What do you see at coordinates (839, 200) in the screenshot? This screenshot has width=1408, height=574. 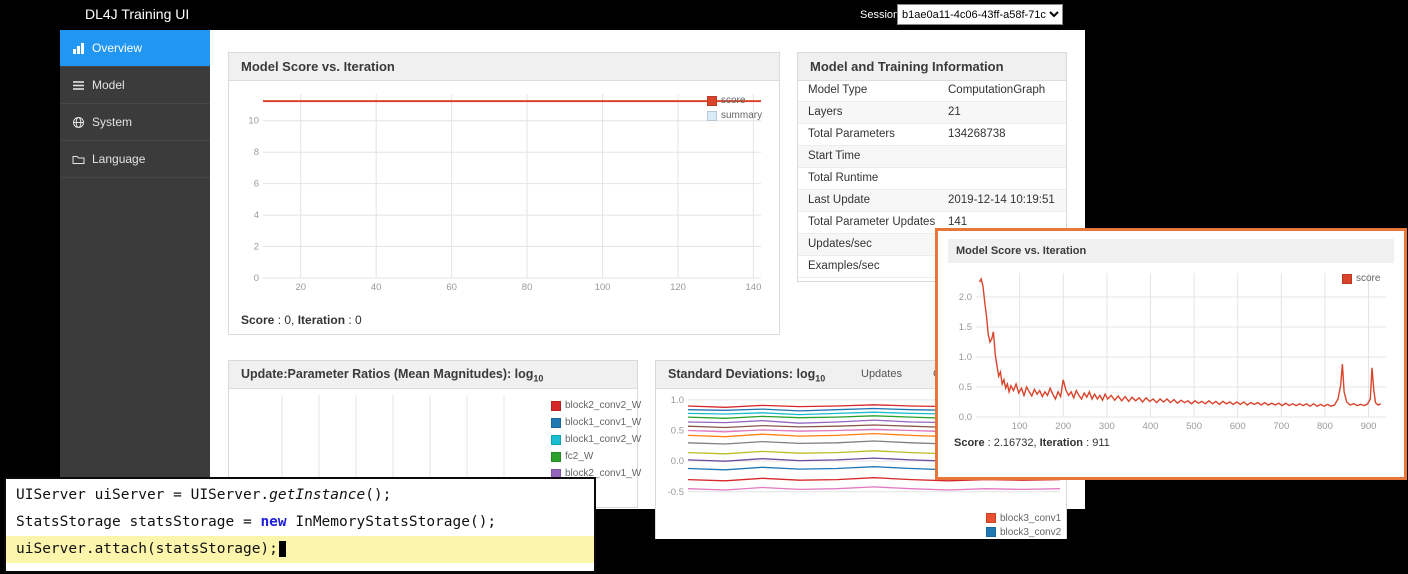 I see `row-label: Last Update` at bounding box center [839, 200].